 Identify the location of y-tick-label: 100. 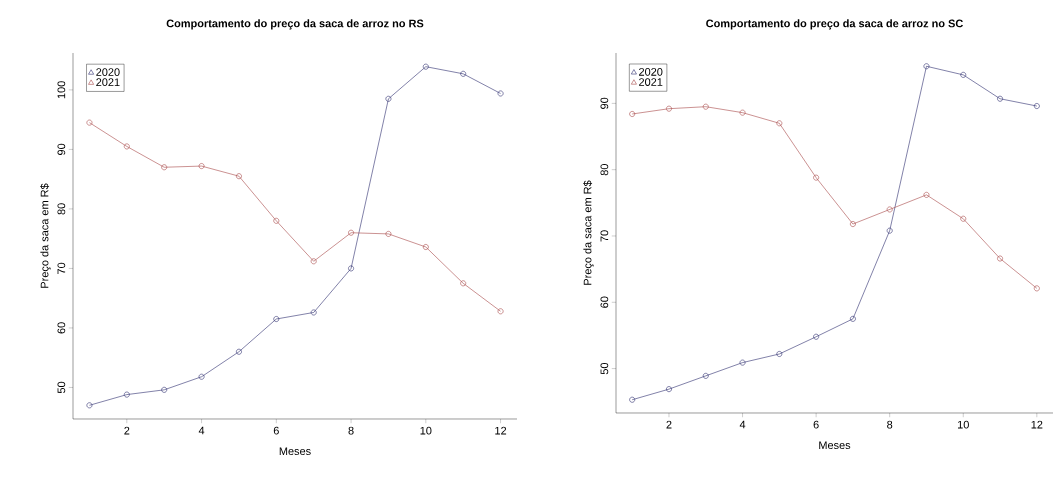
(61, 90).